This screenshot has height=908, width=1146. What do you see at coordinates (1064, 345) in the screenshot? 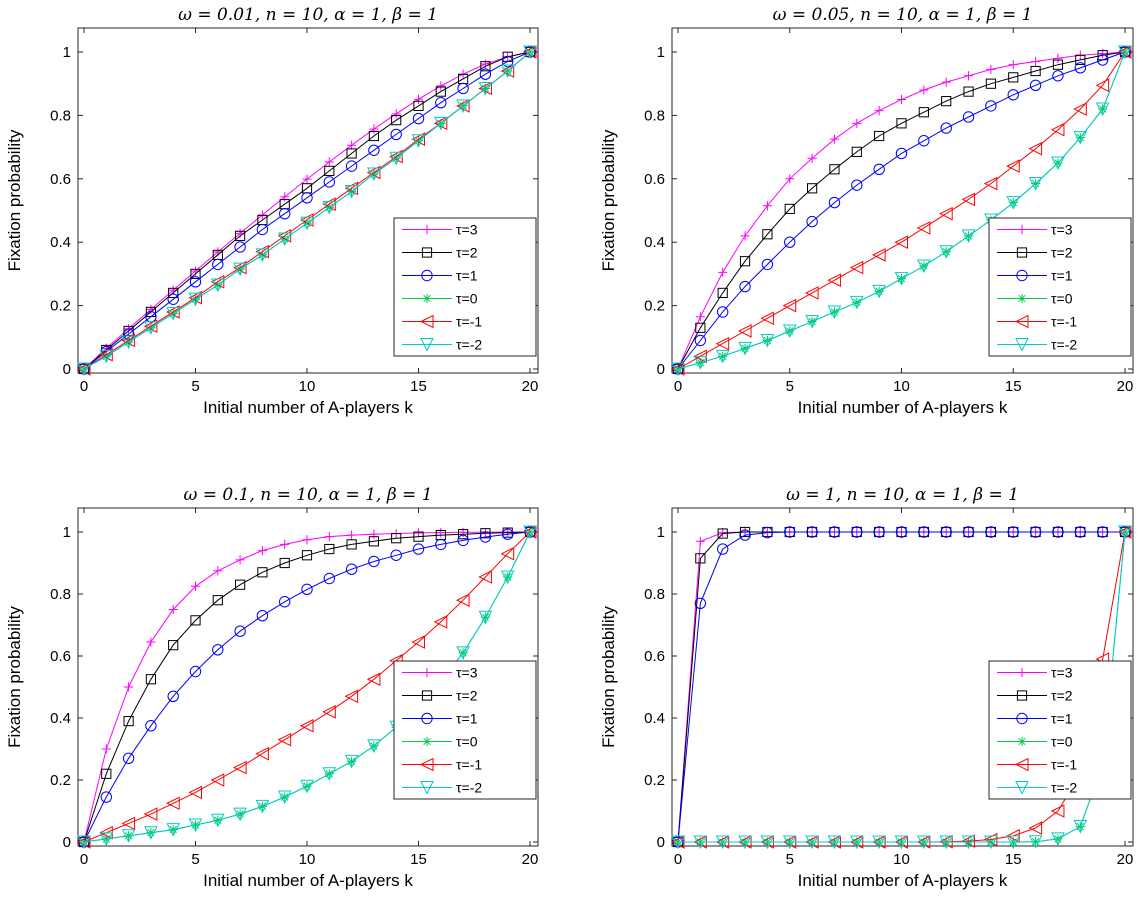
I see `legend-entry: τ=-2` at bounding box center [1064, 345].